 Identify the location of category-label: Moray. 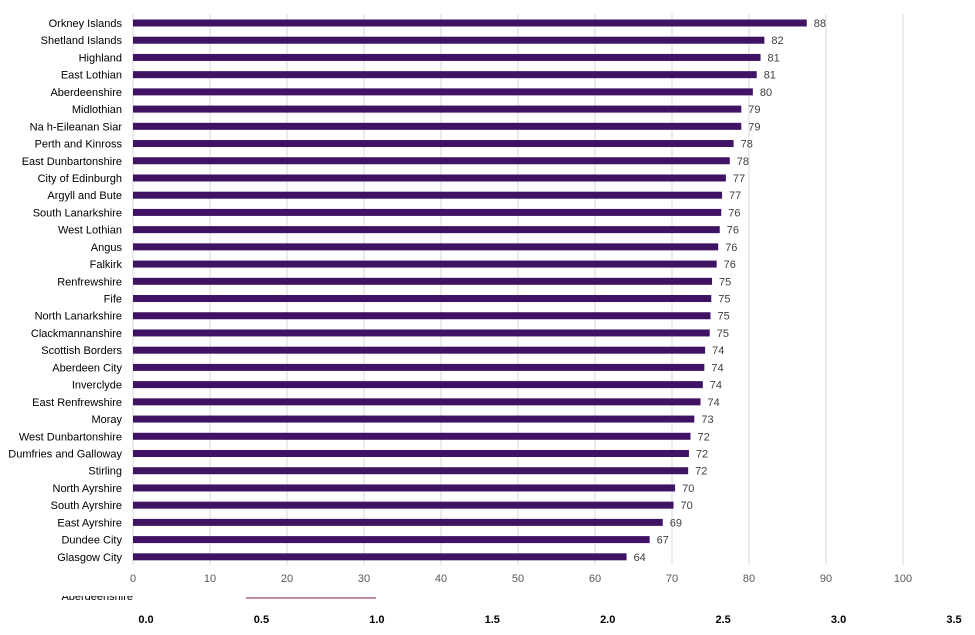
(106, 420).